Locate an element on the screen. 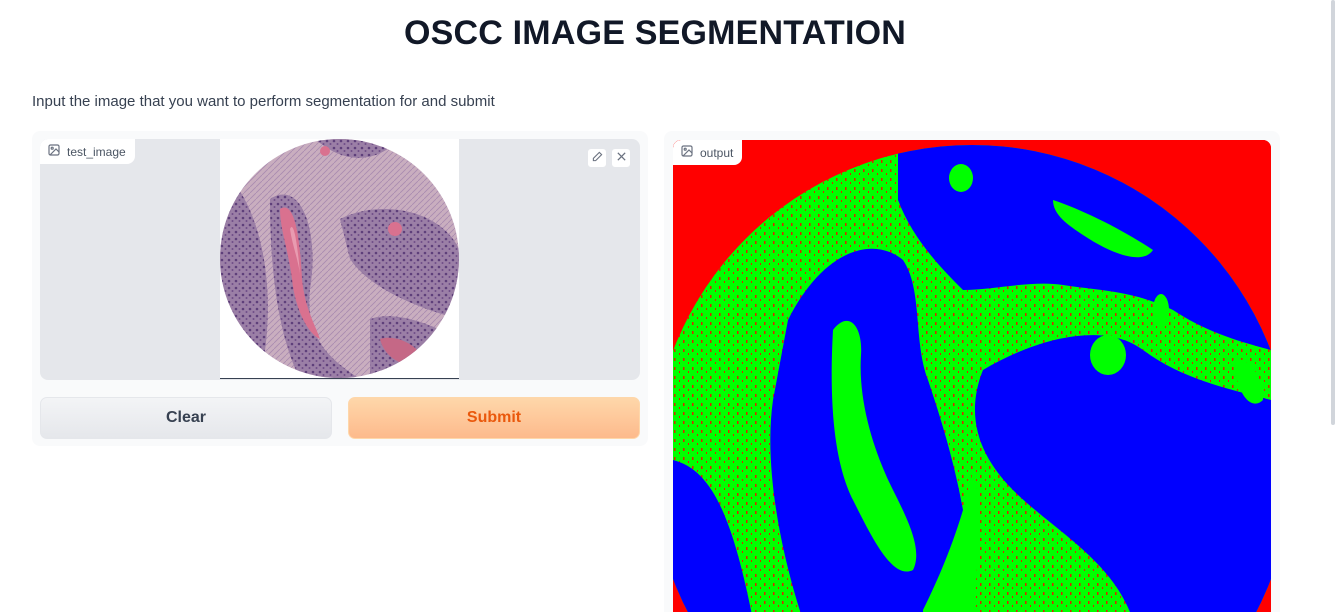  input-image-label: test_image is located at coordinates (87, 151).